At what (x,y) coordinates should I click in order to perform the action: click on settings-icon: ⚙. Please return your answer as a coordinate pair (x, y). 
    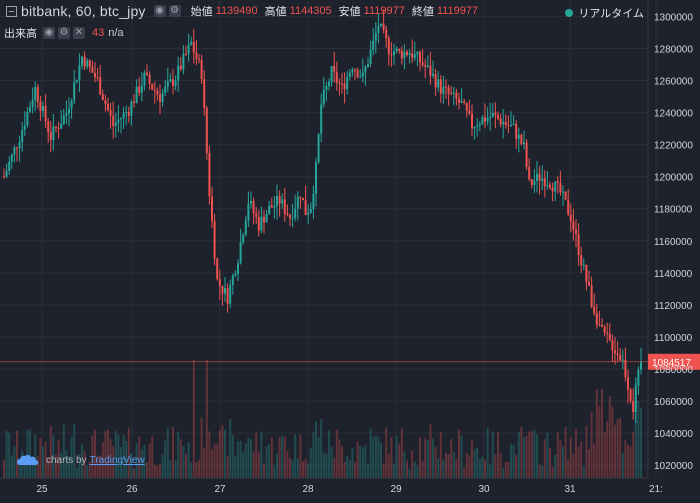
    Looking at the image, I should click on (174, 11).